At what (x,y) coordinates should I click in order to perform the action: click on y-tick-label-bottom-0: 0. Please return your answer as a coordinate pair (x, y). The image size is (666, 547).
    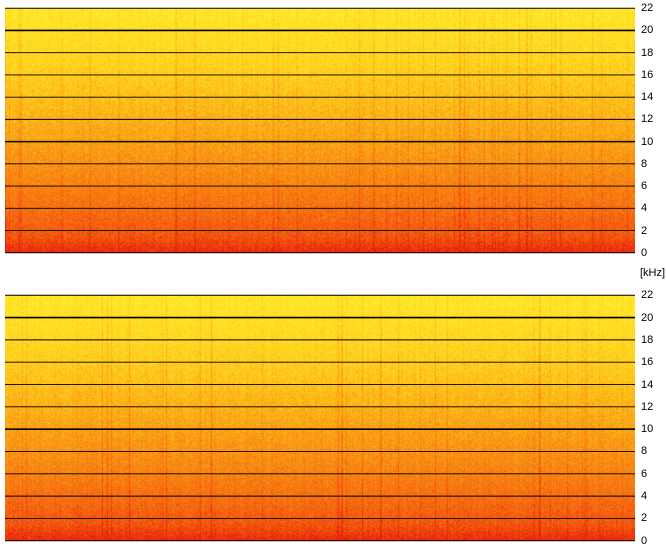
    Looking at the image, I should click on (644, 540).